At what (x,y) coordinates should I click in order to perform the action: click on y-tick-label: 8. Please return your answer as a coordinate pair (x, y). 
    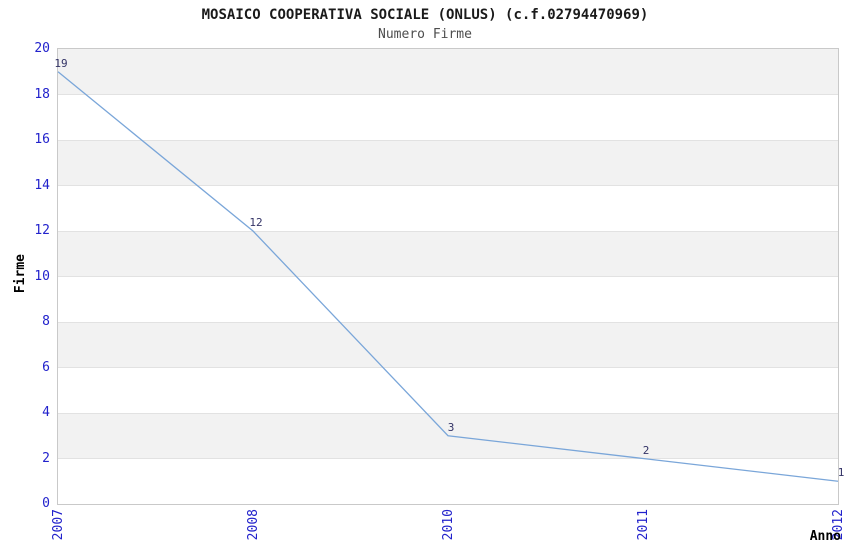
    Looking at the image, I should click on (46, 321).